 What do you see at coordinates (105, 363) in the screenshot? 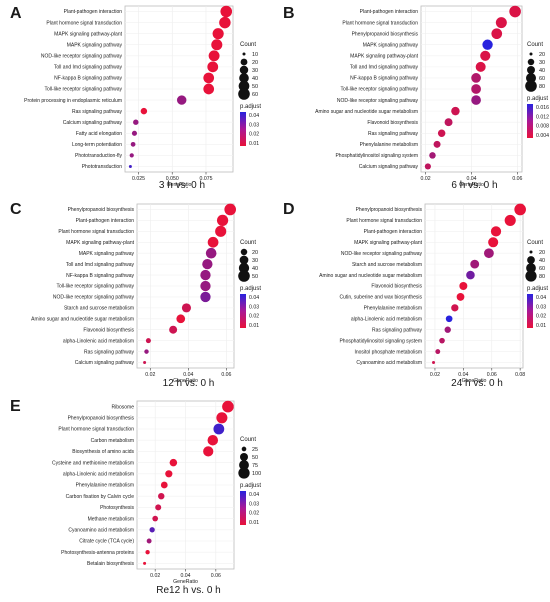
I see `term-label: Calcium signaling pathway` at bounding box center [105, 363].